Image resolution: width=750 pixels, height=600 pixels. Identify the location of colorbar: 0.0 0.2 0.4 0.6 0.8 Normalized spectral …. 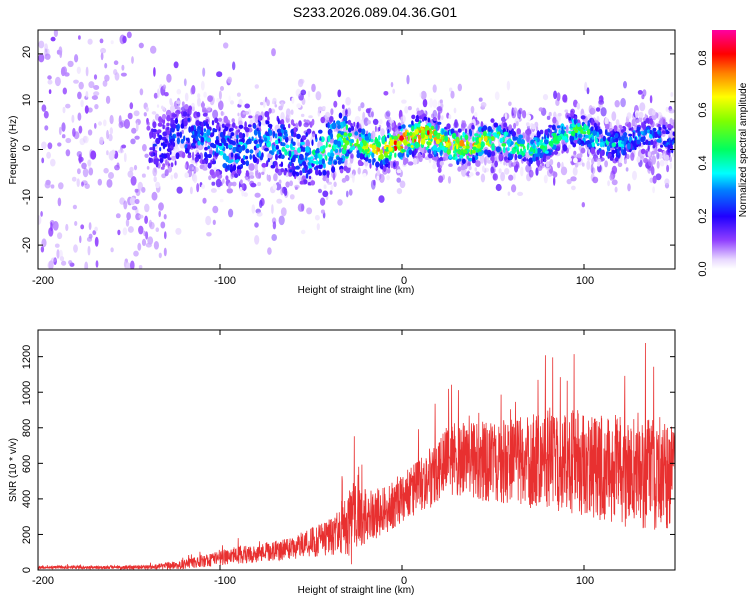
(723, 153).